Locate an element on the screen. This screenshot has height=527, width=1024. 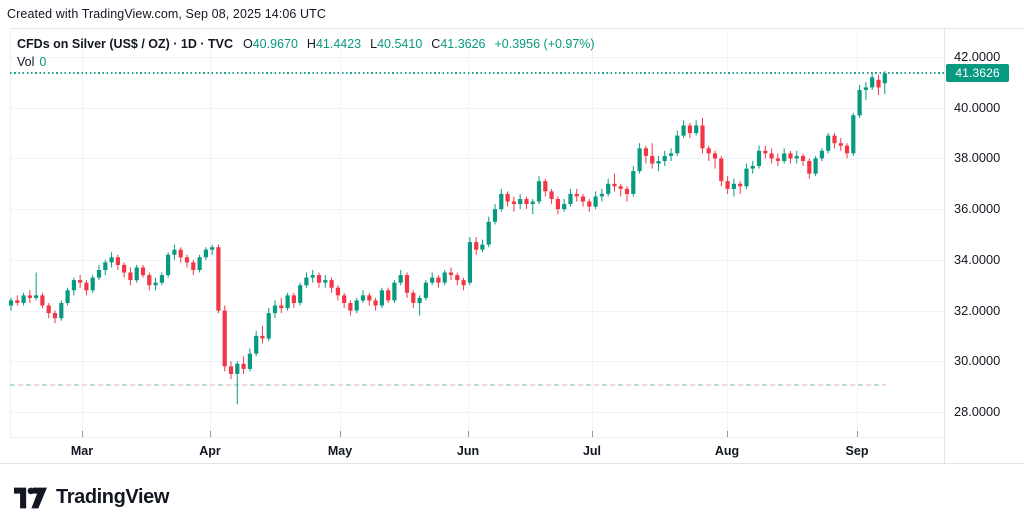
y-axis-label: 32.0000 is located at coordinates (977, 310).